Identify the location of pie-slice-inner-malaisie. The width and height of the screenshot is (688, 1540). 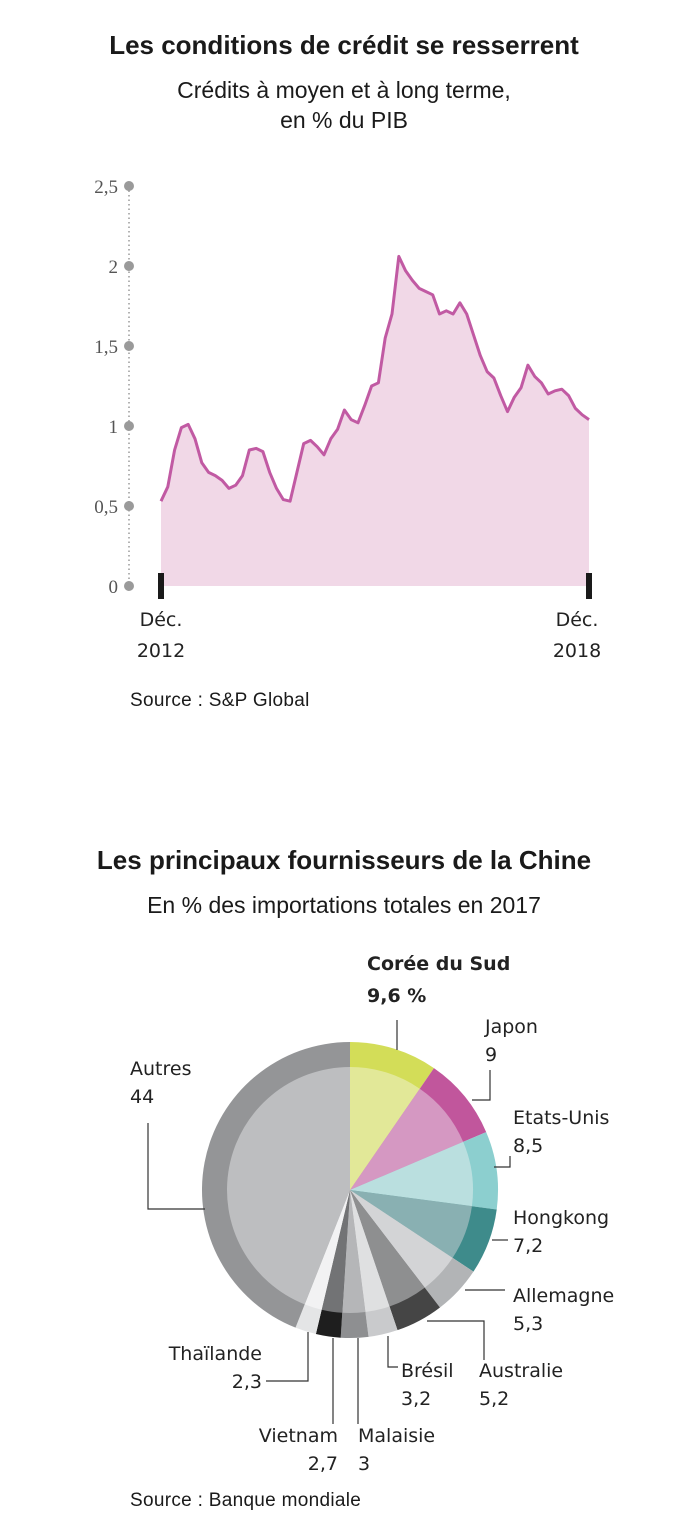
(354, 1252).